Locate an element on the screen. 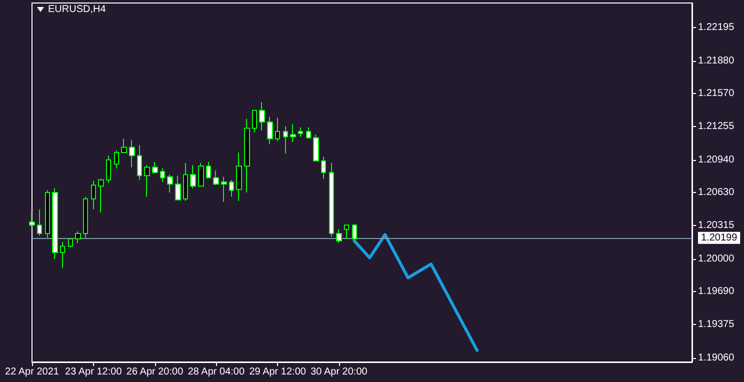 Image resolution: width=744 pixels, height=382 pixels. x-tick-label: 29 Apr 12:00 is located at coordinates (277, 372).